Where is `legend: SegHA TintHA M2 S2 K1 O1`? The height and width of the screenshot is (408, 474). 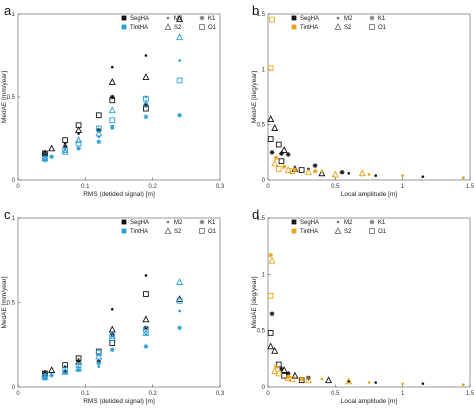
legend: SegHA TintHA M2 S2 K1 O1 is located at coordinates (339, 227).